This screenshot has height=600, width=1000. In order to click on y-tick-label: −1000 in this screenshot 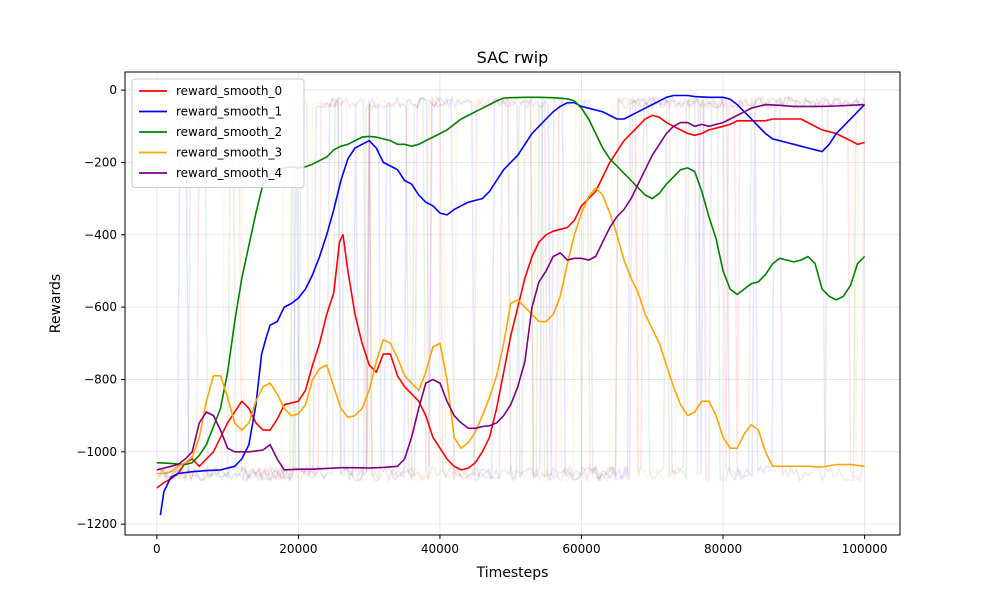, I will do `click(96, 452)`.